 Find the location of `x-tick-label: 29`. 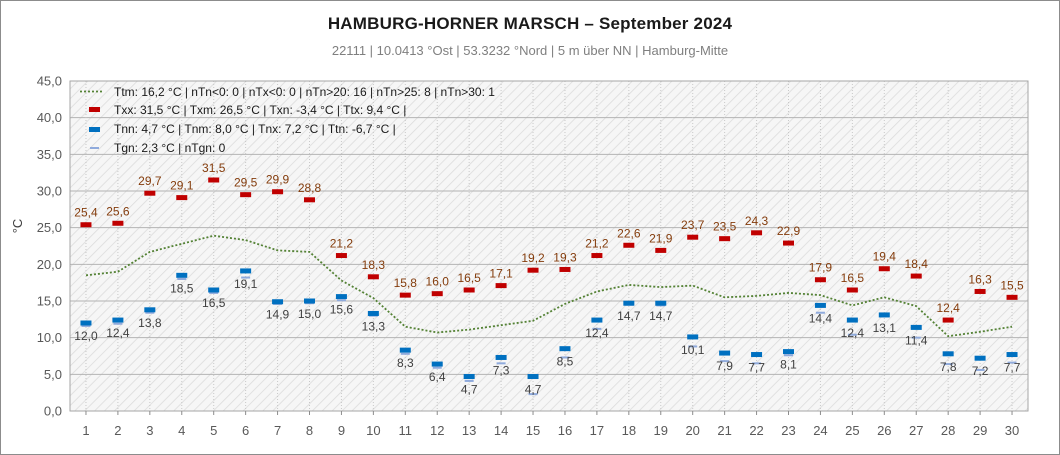

x-tick-label: 29 is located at coordinates (980, 430).